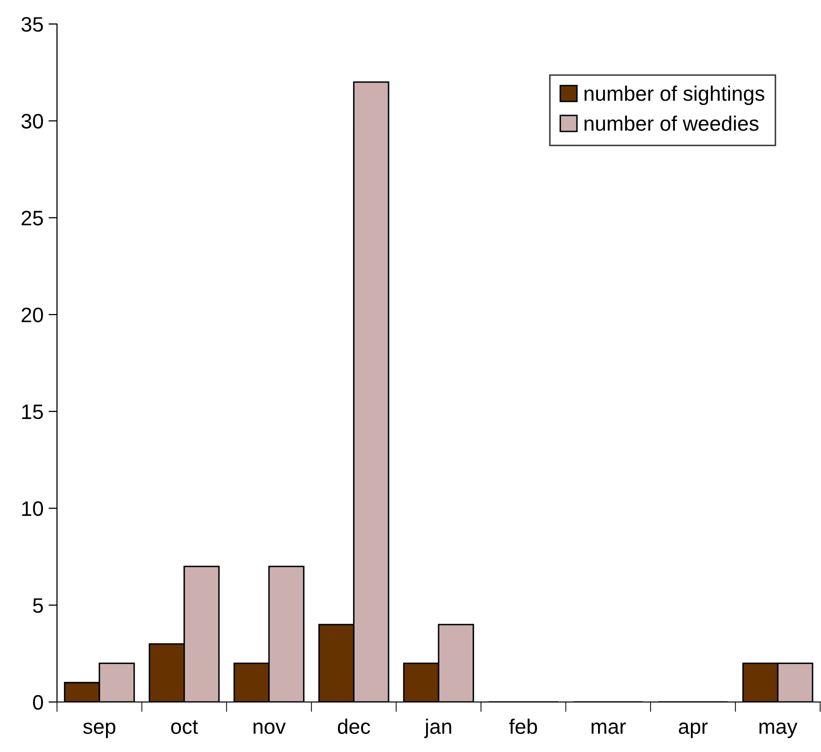 This screenshot has height=752, width=821. I want to click on legend-label: number of sightings, so click(674, 96).